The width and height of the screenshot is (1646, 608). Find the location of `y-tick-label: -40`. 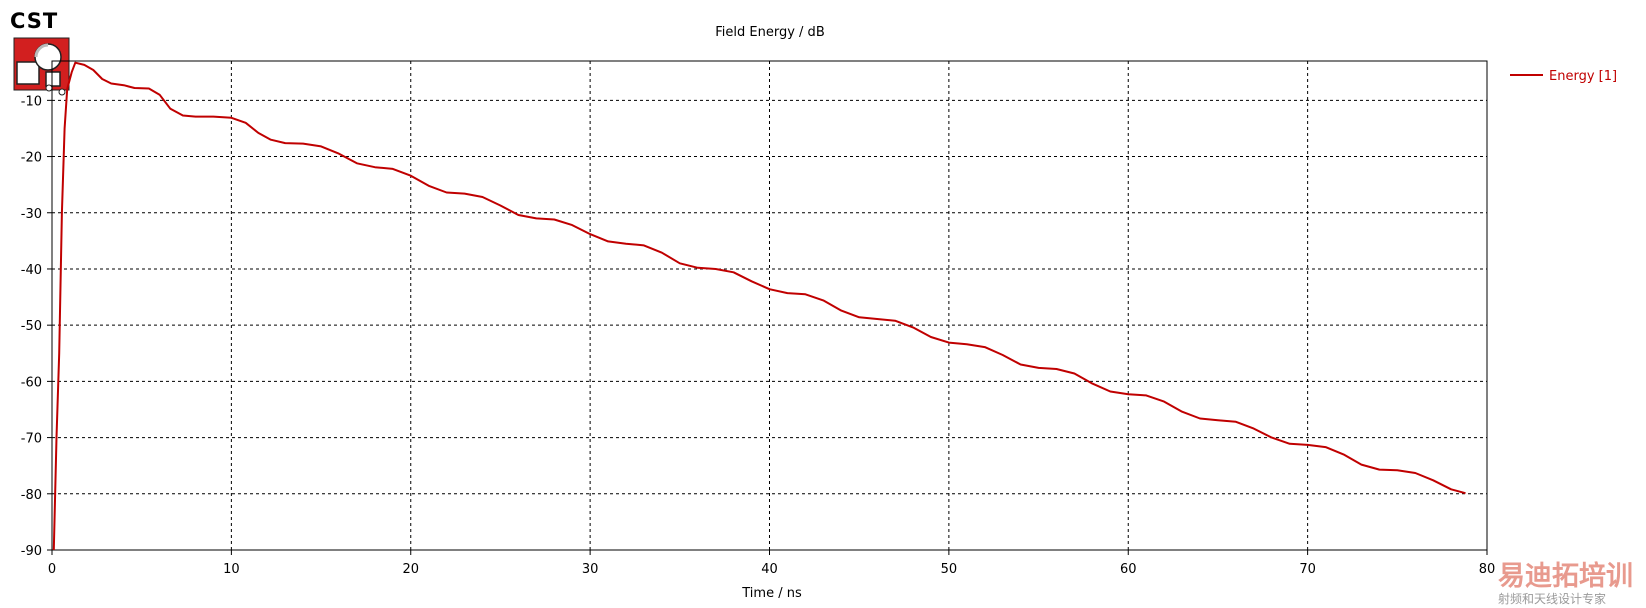

y-tick-label: -40 is located at coordinates (31, 270).